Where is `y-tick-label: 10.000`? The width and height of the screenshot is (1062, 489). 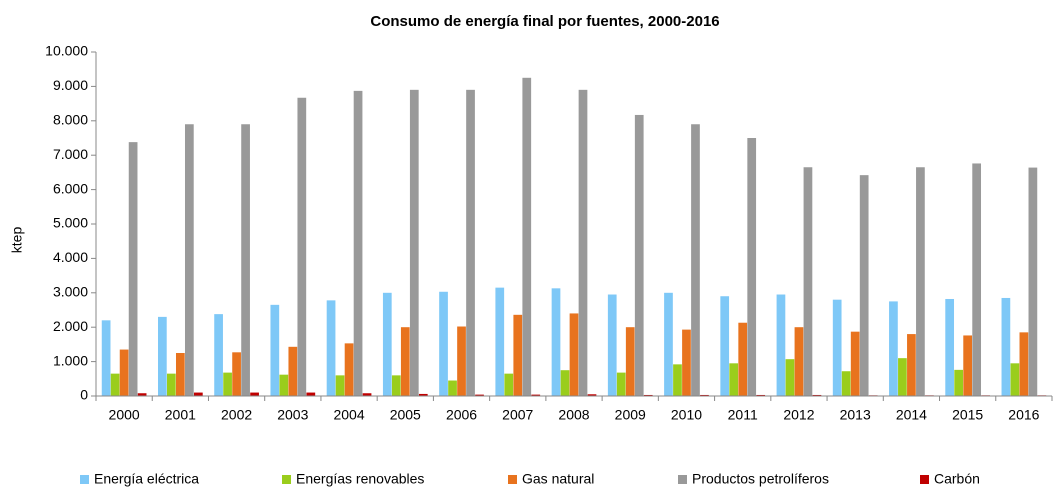
y-tick-label: 10.000 is located at coordinates (66, 51).